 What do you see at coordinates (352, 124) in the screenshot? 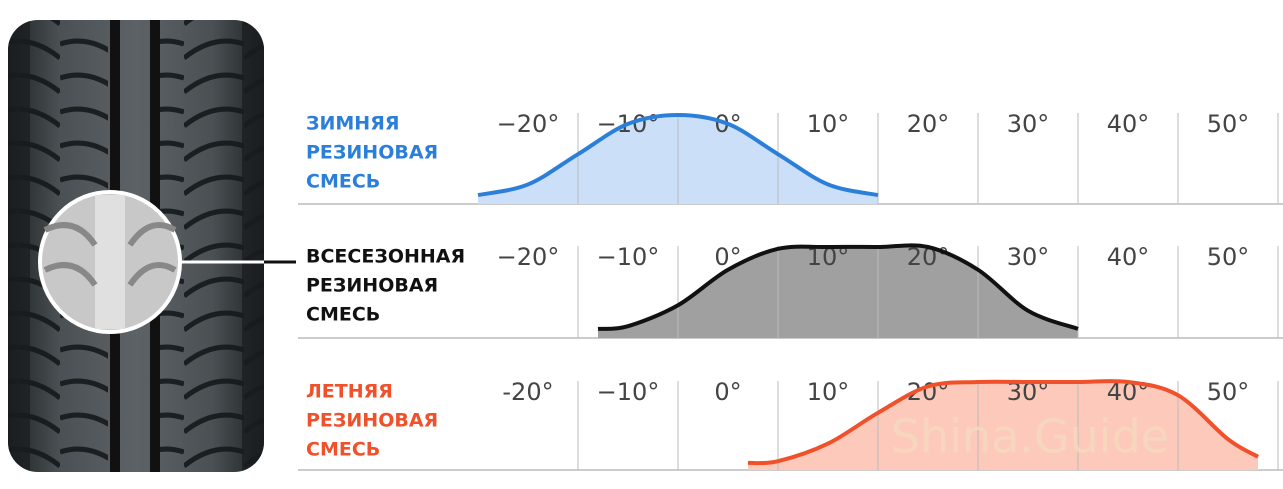
I see `row-title: ЗИМНЯЯ` at bounding box center [352, 124].